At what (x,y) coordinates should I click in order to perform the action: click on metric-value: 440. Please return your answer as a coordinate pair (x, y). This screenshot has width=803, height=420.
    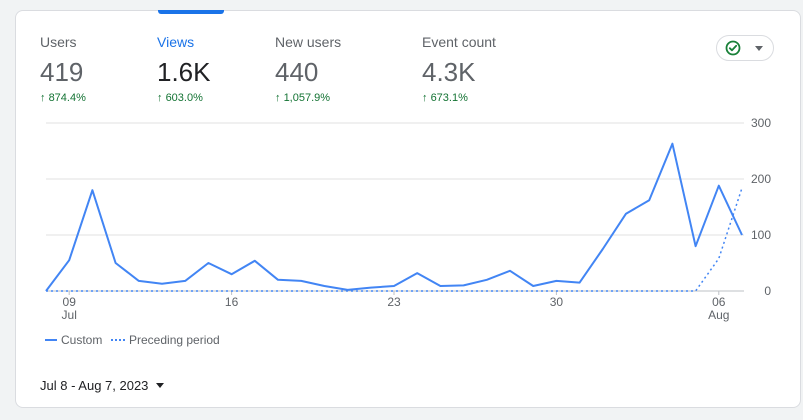
    Looking at the image, I should click on (297, 72).